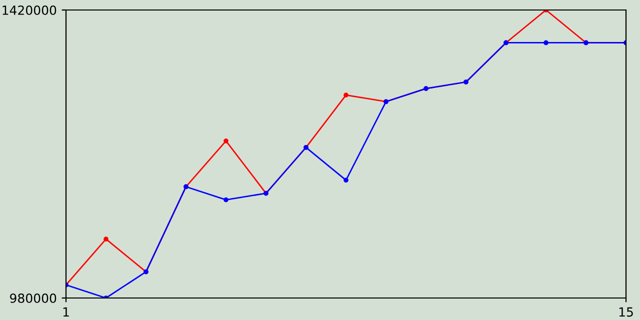 The width and height of the screenshot is (640, 320). What do you see at coordinates (33, 298) in the screenshot?
I see `y-tick-label: 980000` at bounding box center [33, 298].